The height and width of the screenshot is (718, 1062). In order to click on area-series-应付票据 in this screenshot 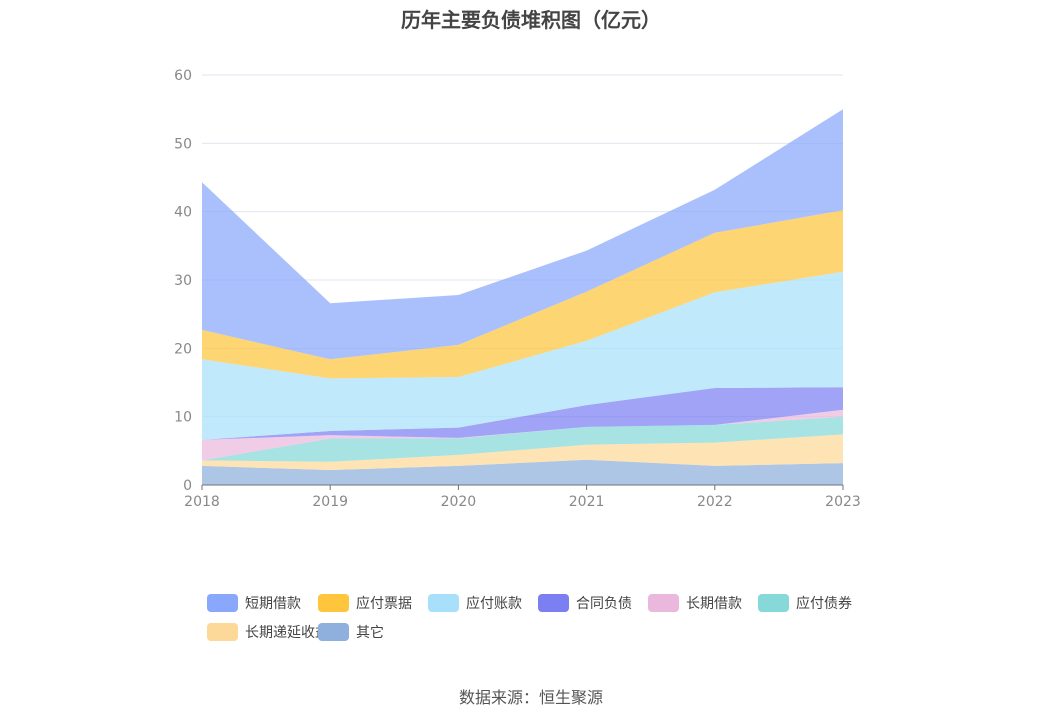, I will do `click(522, 294)`.